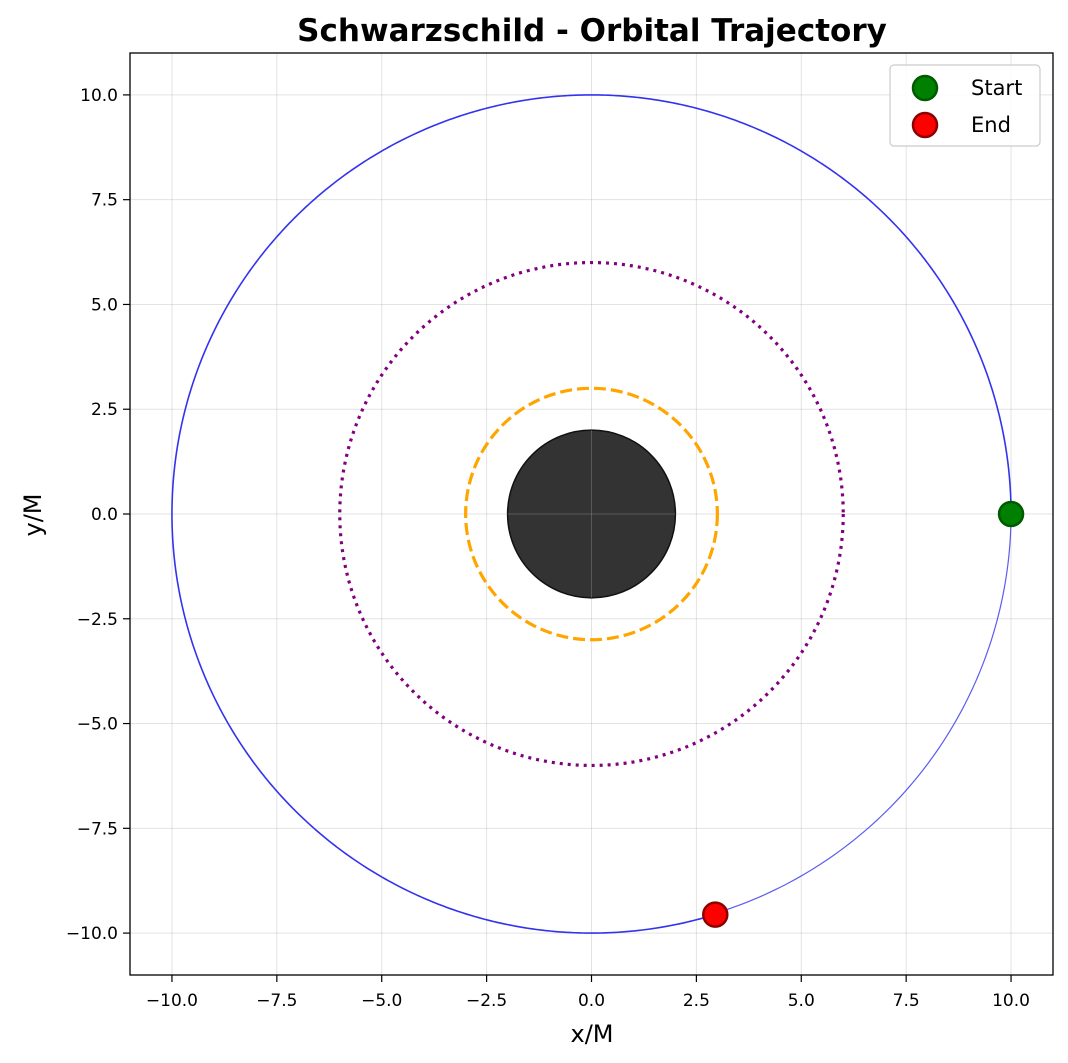 Image resolution: width=1068 pixels, height=1063 pixels. I want to click on legend: Start End, so click(965, 105).